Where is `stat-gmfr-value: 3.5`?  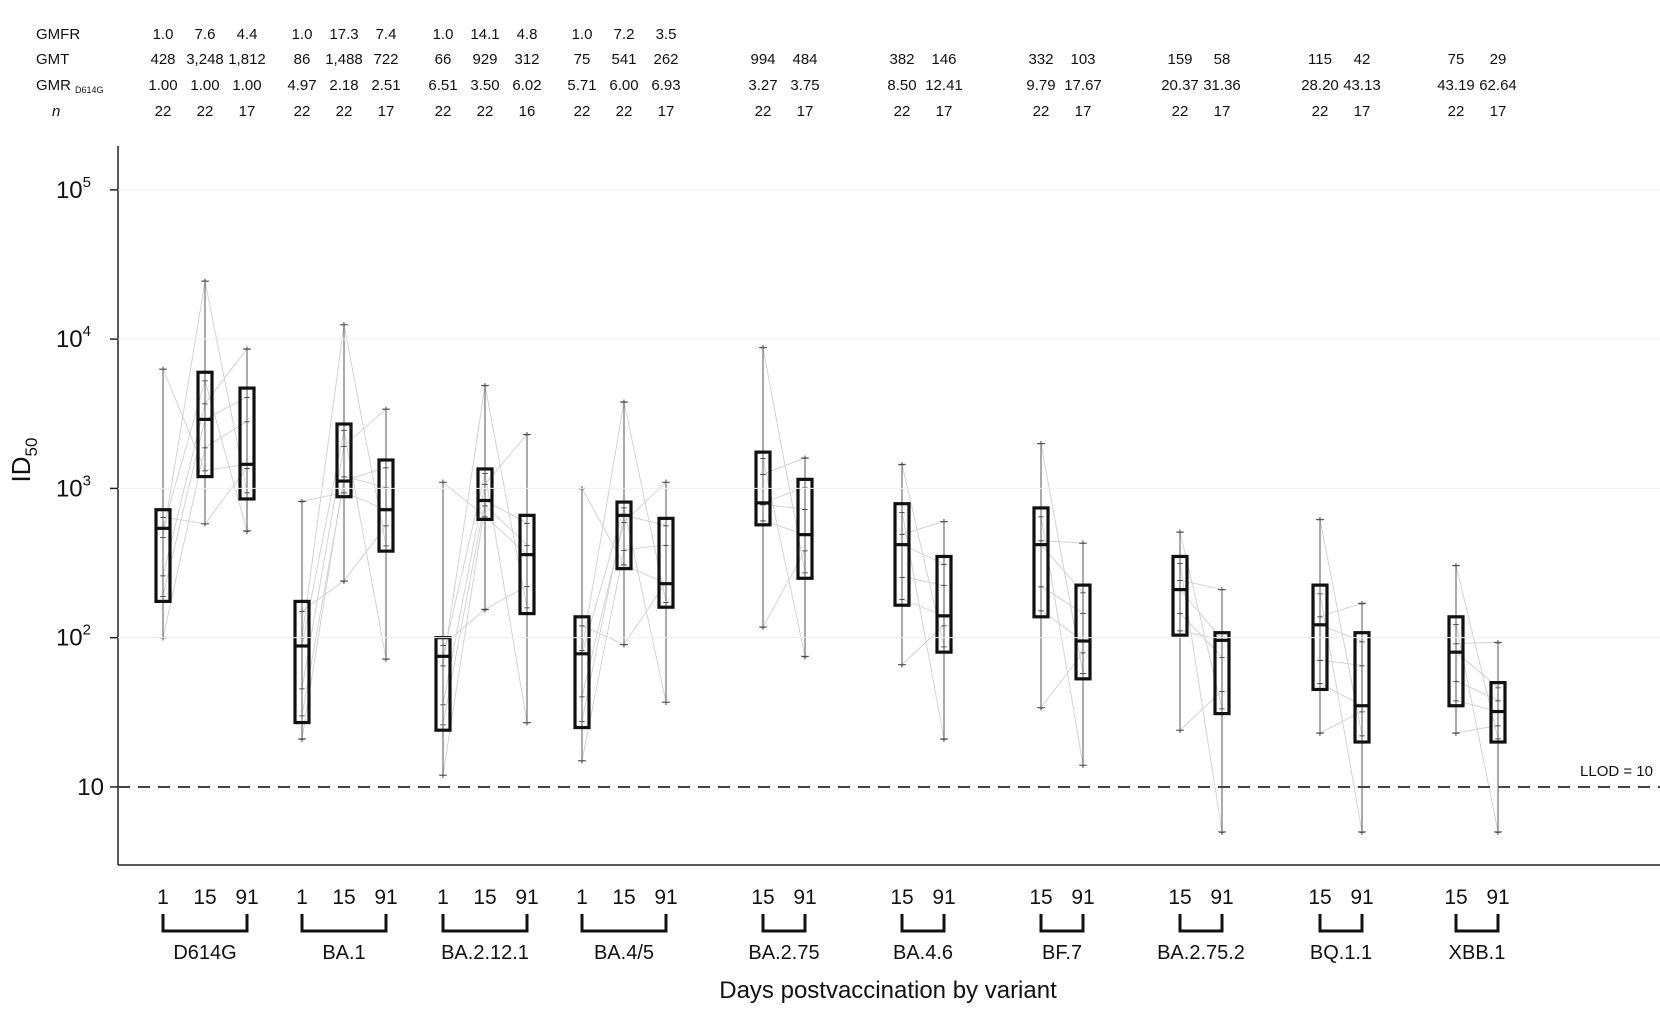 stat-gmfr-value: 3.5 is located at coordinates (666, 34).